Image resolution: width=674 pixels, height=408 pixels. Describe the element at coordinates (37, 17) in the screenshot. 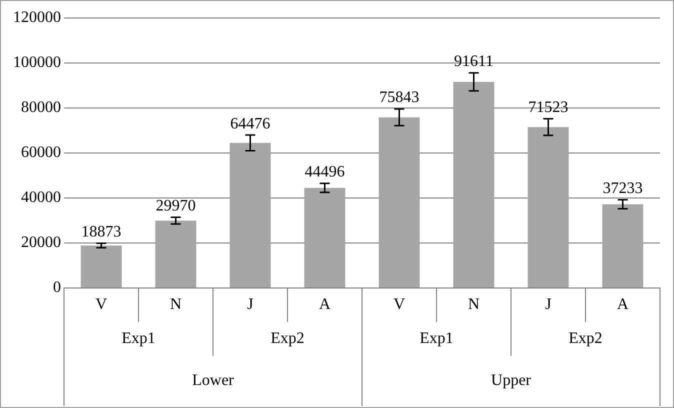

I see `y-tick-label: 120000` at that location.